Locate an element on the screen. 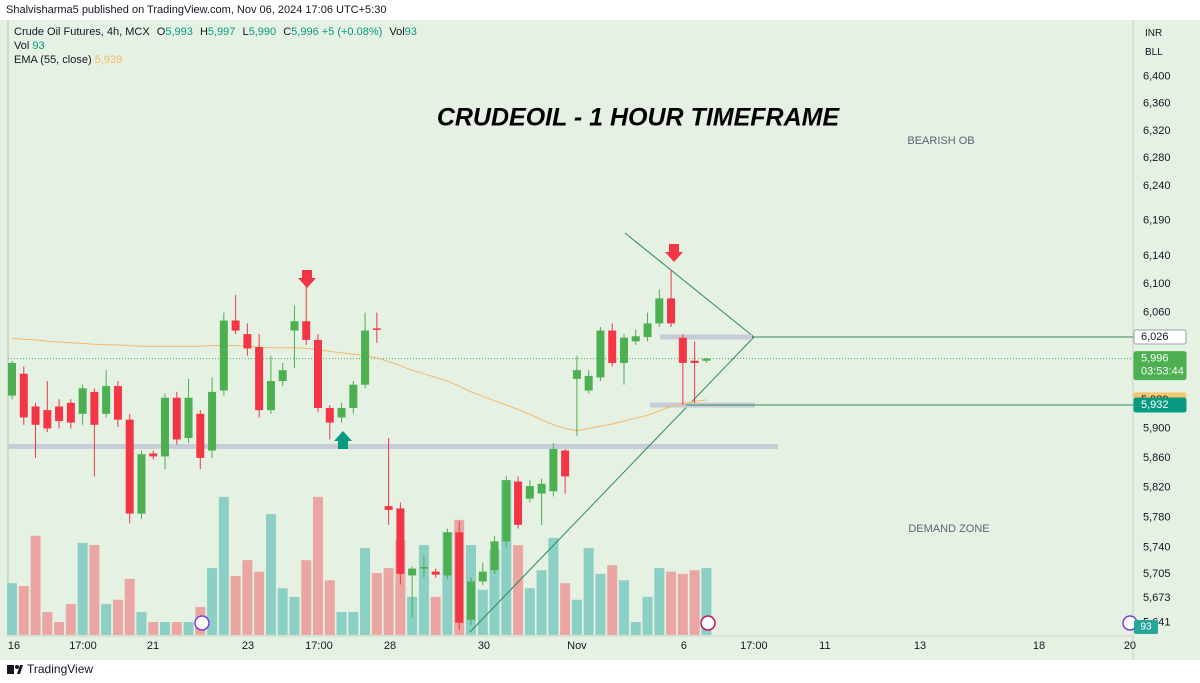  change: +5 (+0.08%) is located at coordinates (352, 32).